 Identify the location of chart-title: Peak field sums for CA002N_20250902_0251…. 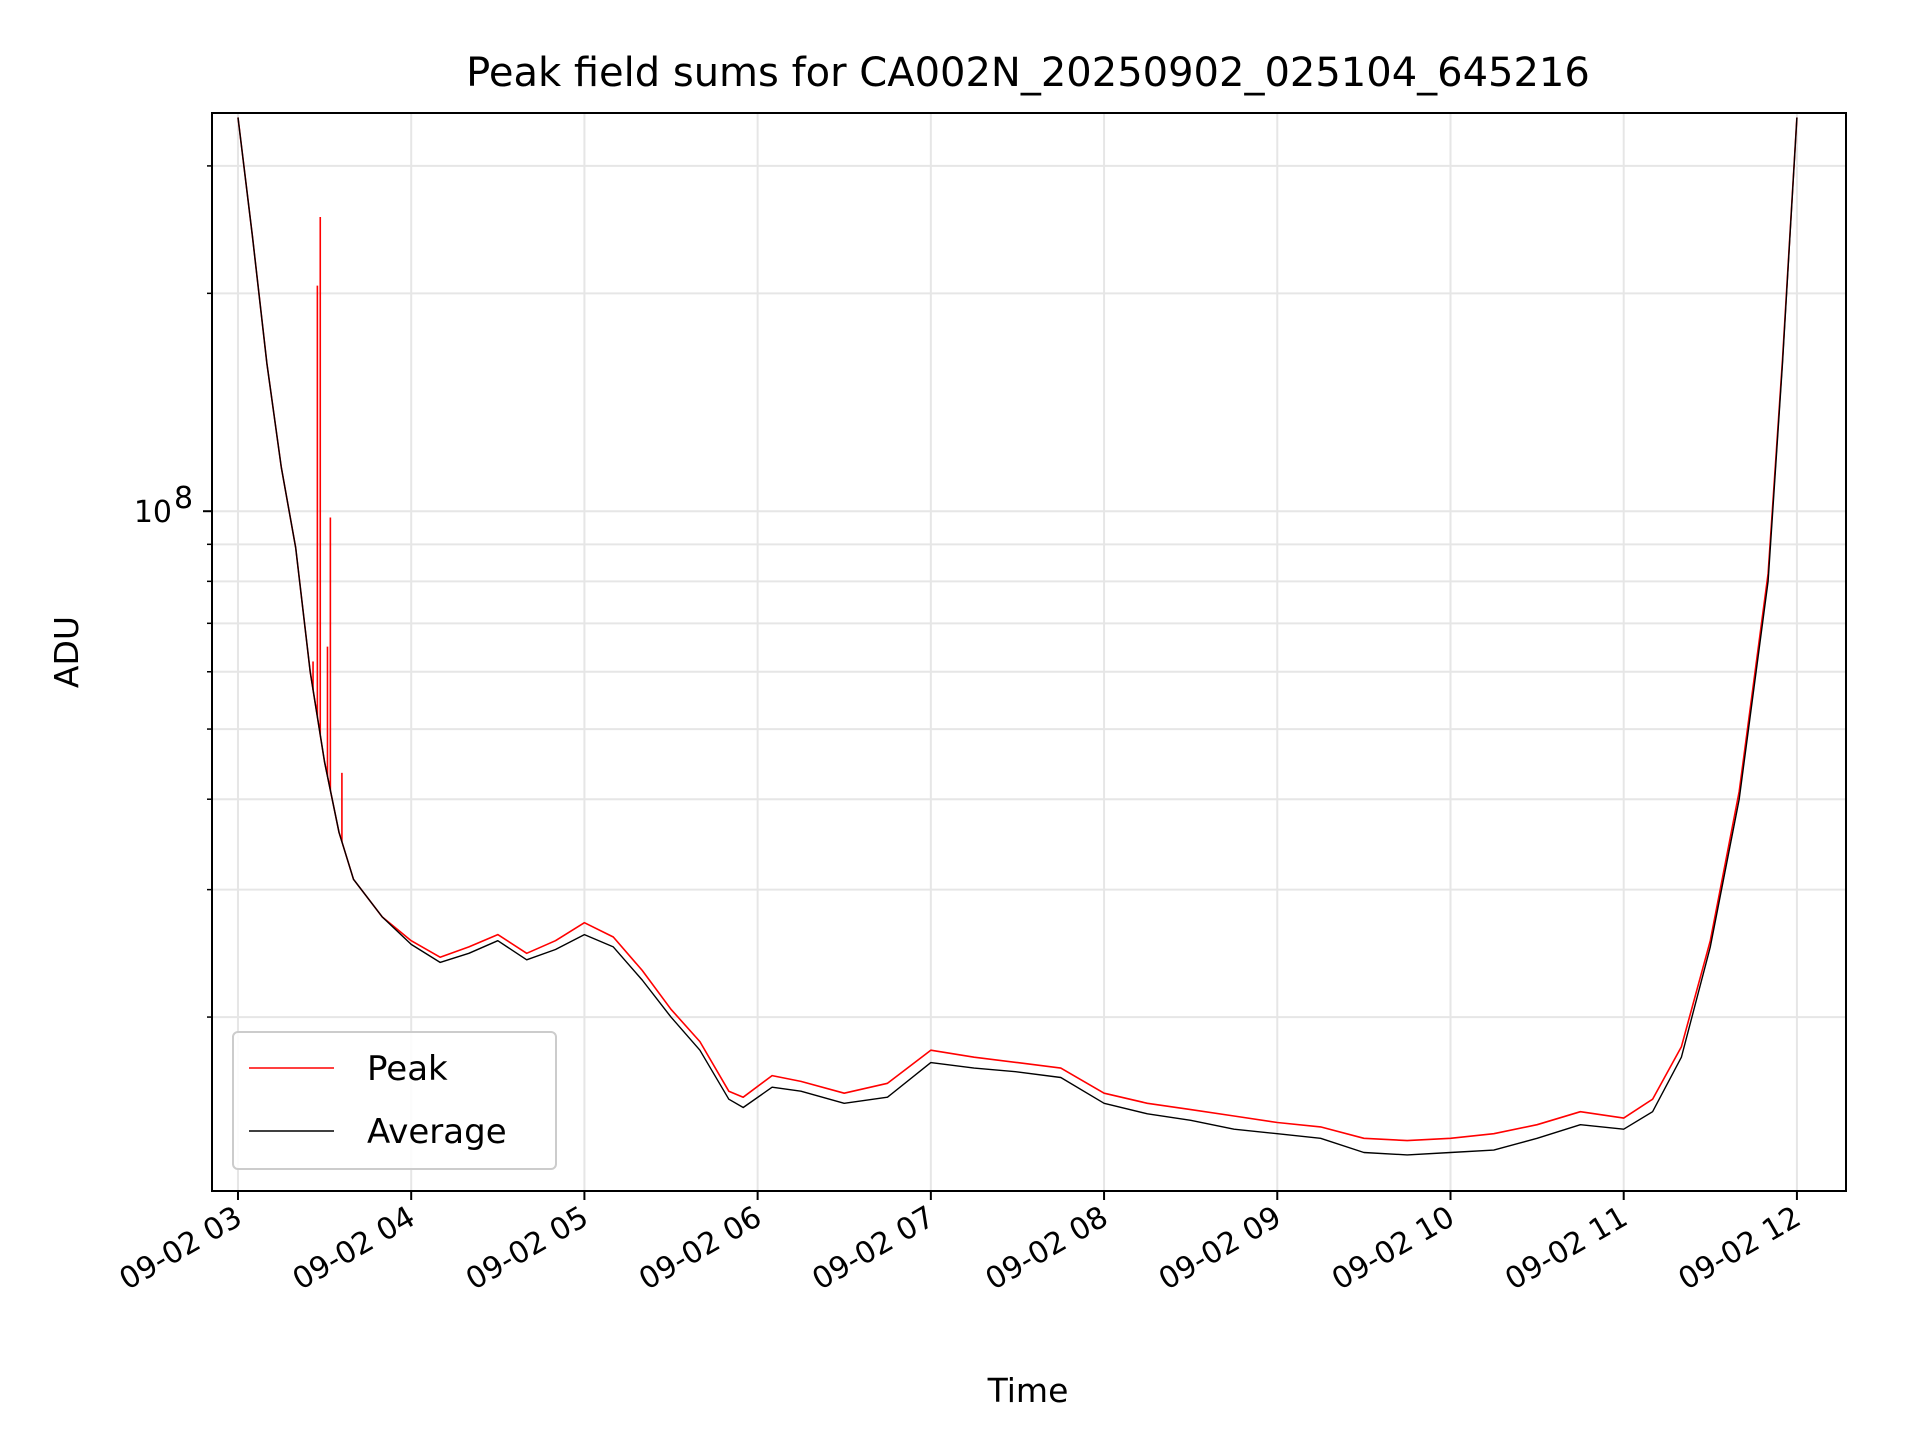
(1028, 73).